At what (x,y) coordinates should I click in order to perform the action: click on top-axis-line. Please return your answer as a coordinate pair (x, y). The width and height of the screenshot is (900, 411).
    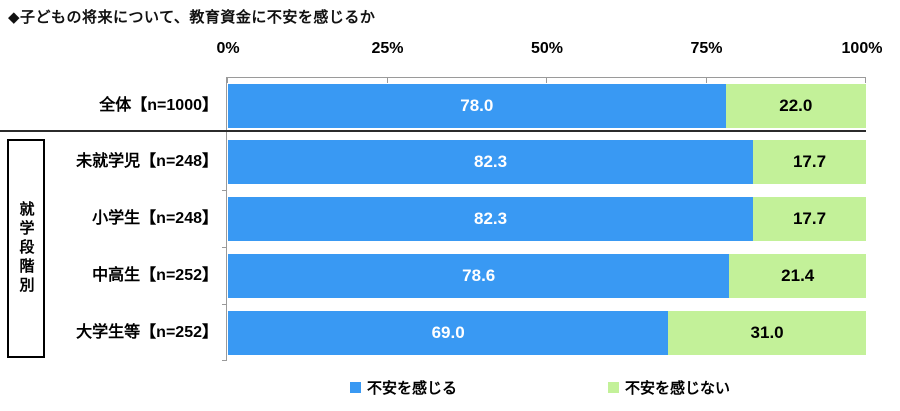
    Looking at the image, I should click on (546, 80).